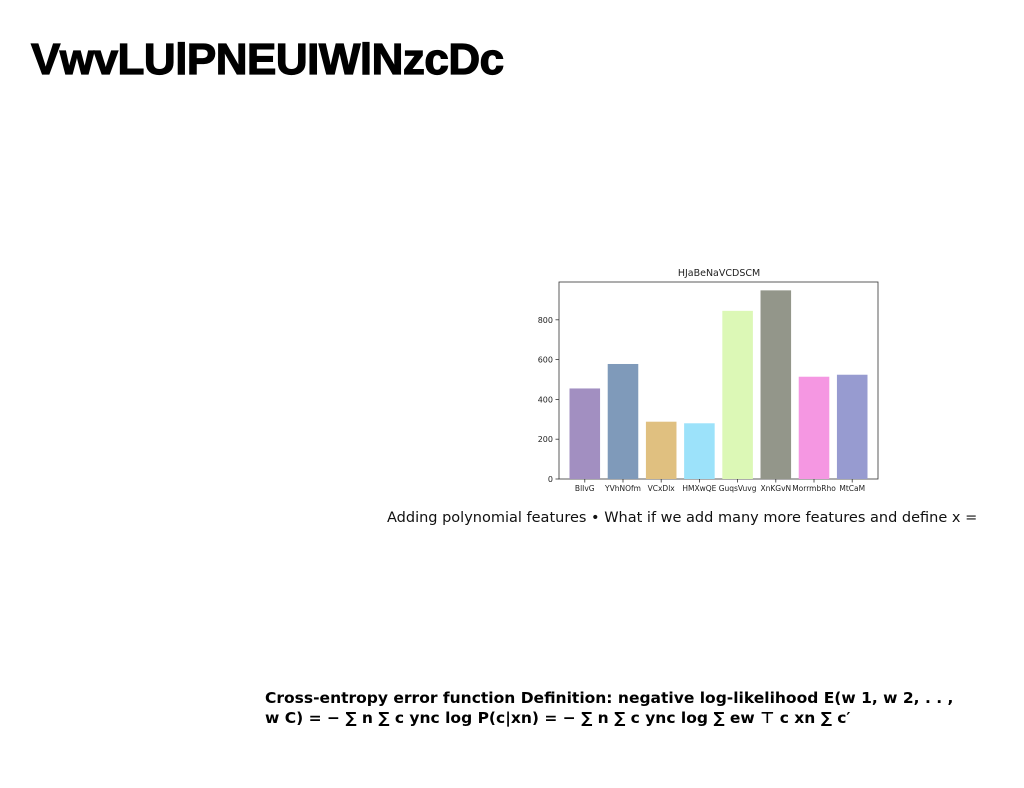 This screenshot has height=788, width=1024. Describe the element at coordinates (738, 488) in the screenshot. I see `x-tick-label: GuqsVuvg` at that location.